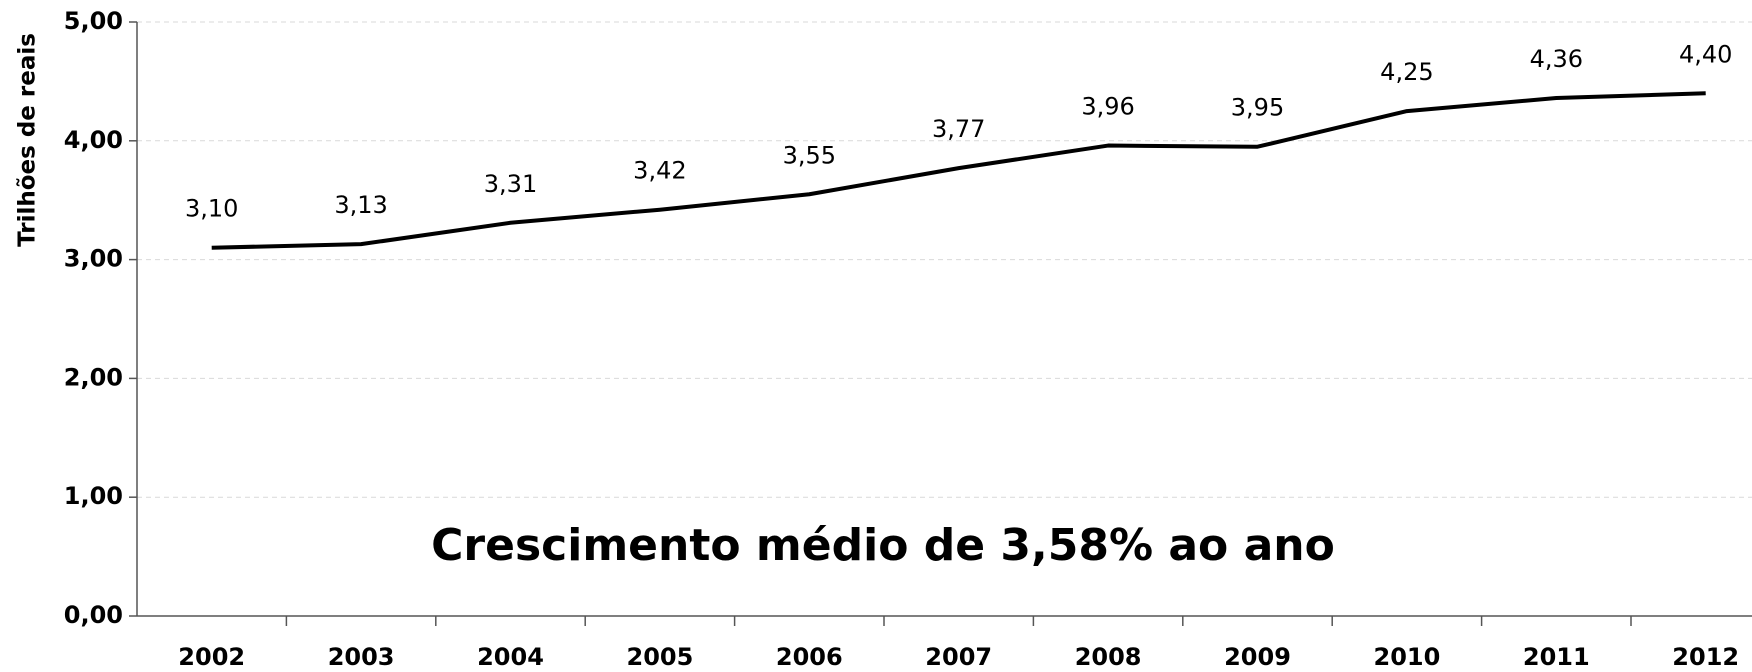 The image size is (1752, 672). Describe the element at coordinates (360, 205) in the screenshot. I see `data-label: 3,13` at that location.